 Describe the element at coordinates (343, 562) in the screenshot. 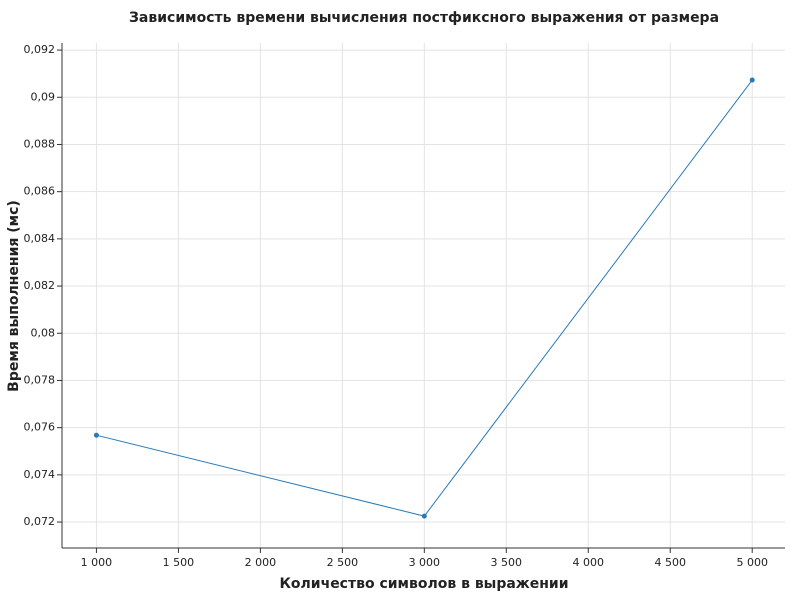

I see `x-tick-label: 2 500` at that location.